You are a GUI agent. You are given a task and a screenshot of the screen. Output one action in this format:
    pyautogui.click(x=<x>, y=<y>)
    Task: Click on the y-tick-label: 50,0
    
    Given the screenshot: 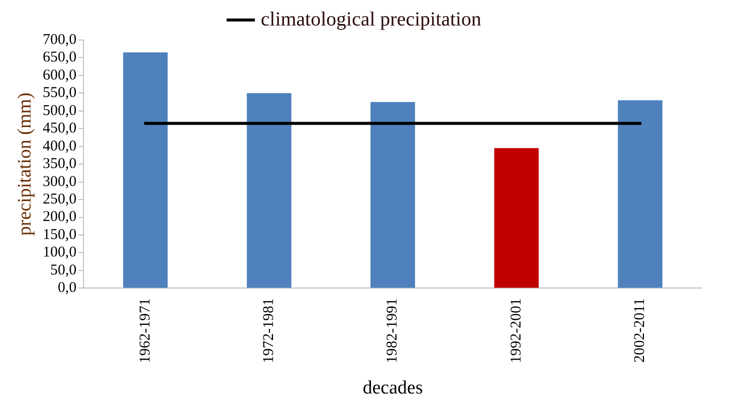 What is the action you would take?
    pyautogui.click(x=63, y=270)
    